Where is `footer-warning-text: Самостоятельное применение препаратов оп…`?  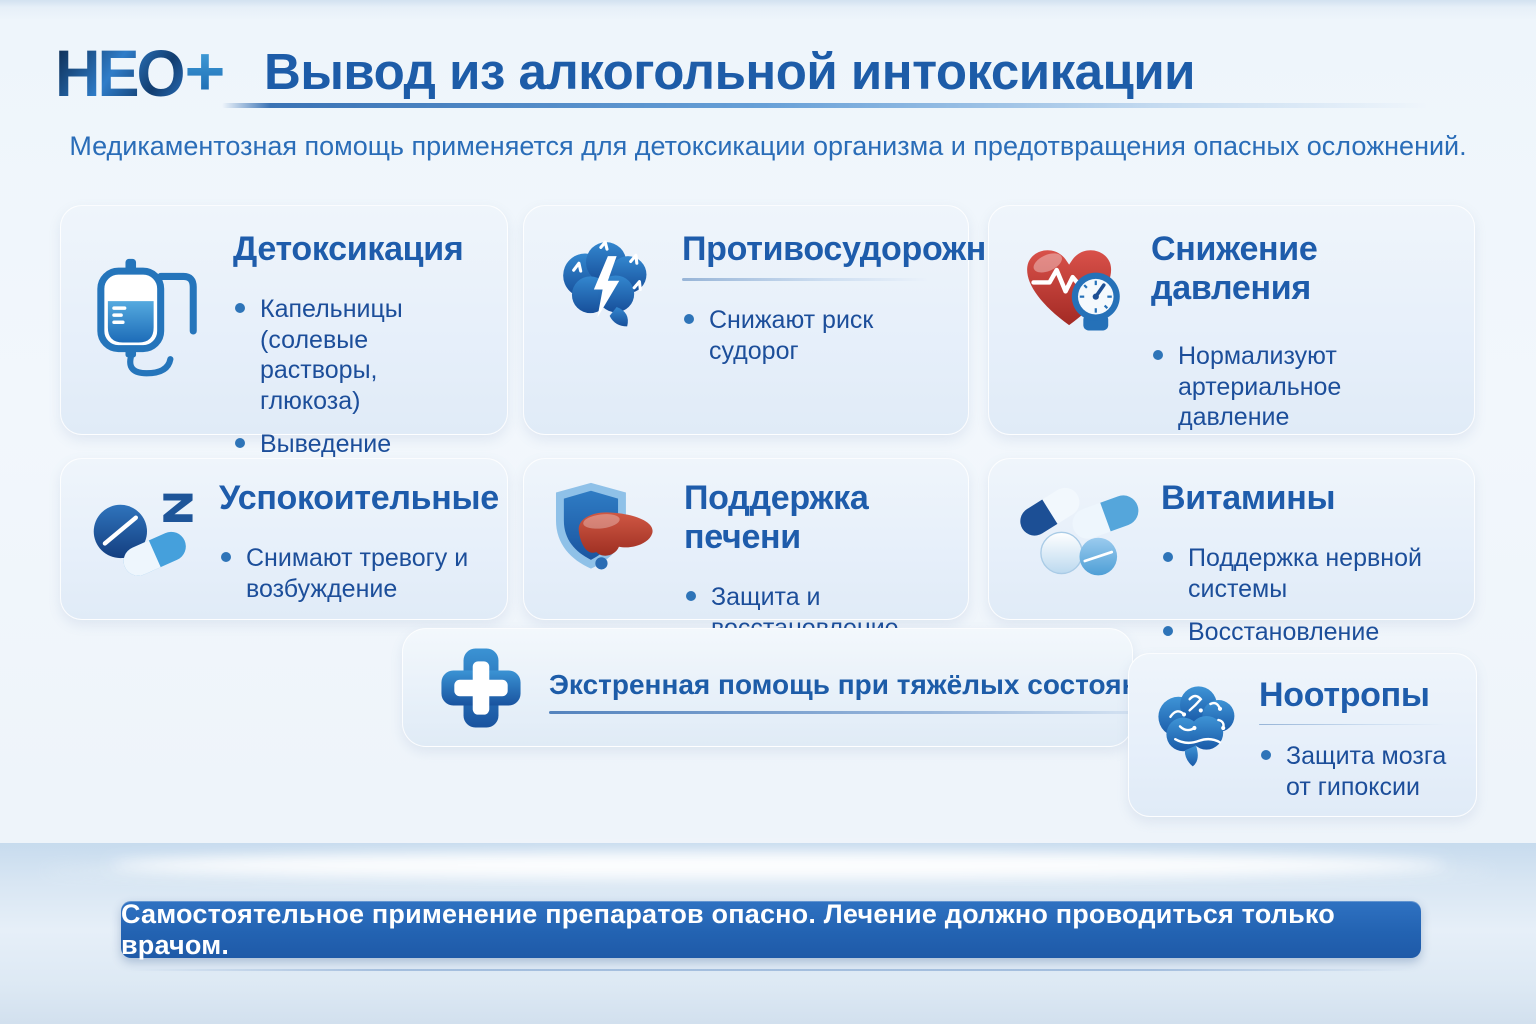 footer-warning-text: Самостоятельное применение препаратов оп… is located at coordinates (728, 929).